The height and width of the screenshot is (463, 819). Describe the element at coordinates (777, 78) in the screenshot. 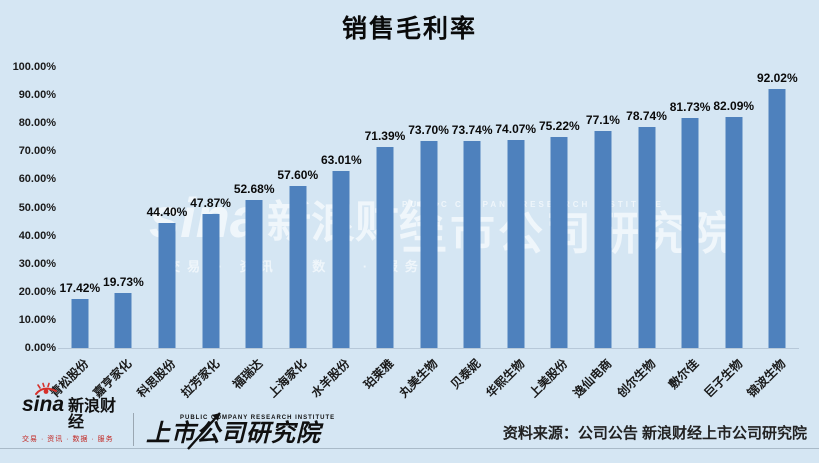

I see `bar-value-label: 92.02%` at that location.